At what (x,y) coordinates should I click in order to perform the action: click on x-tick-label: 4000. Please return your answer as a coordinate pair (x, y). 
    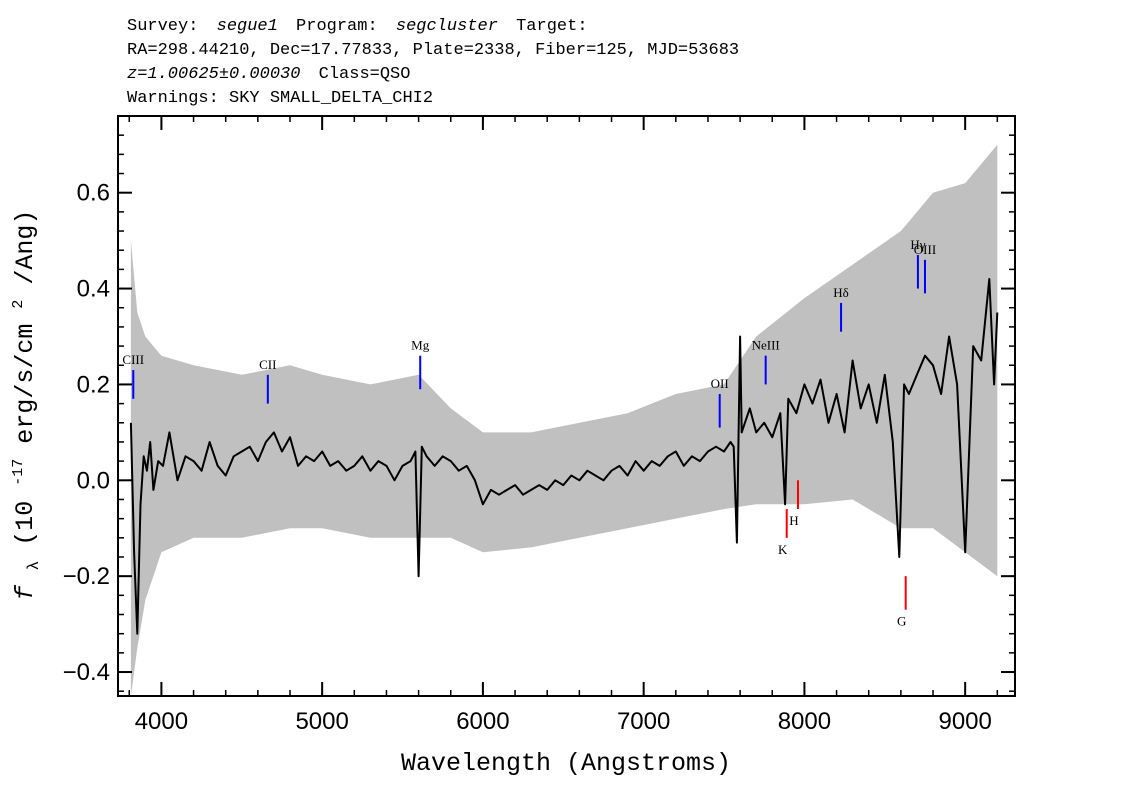
    Looking at the image, I should click on (161, 721).